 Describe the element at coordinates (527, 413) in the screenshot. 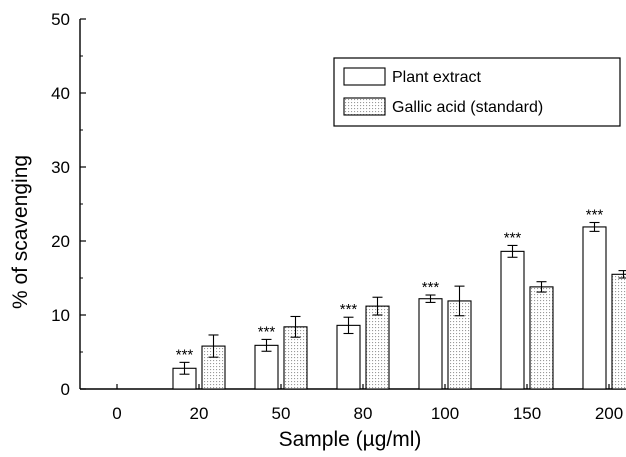

I see `x-tick-label: 150` at that location.